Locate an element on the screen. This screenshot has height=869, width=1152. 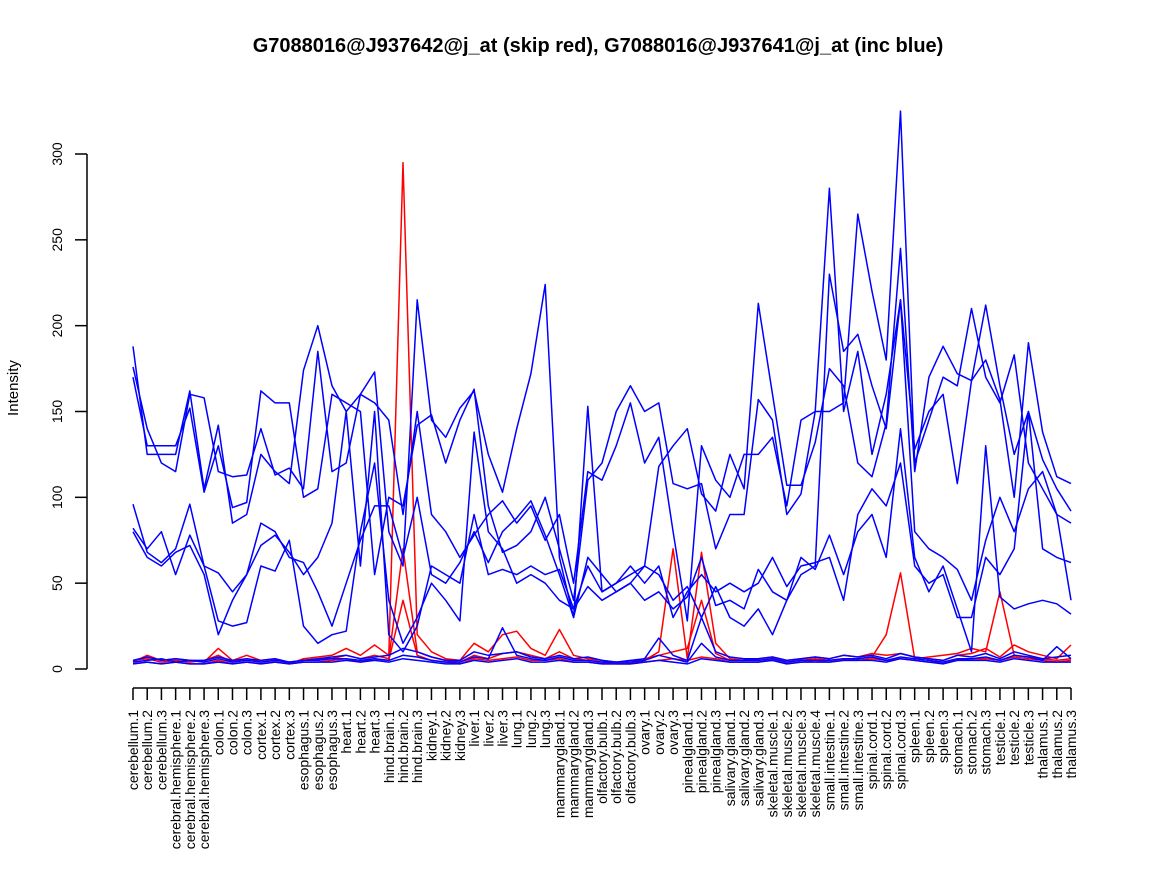
x-tick-label: spleen.3 is located at coordinates (943, 736).